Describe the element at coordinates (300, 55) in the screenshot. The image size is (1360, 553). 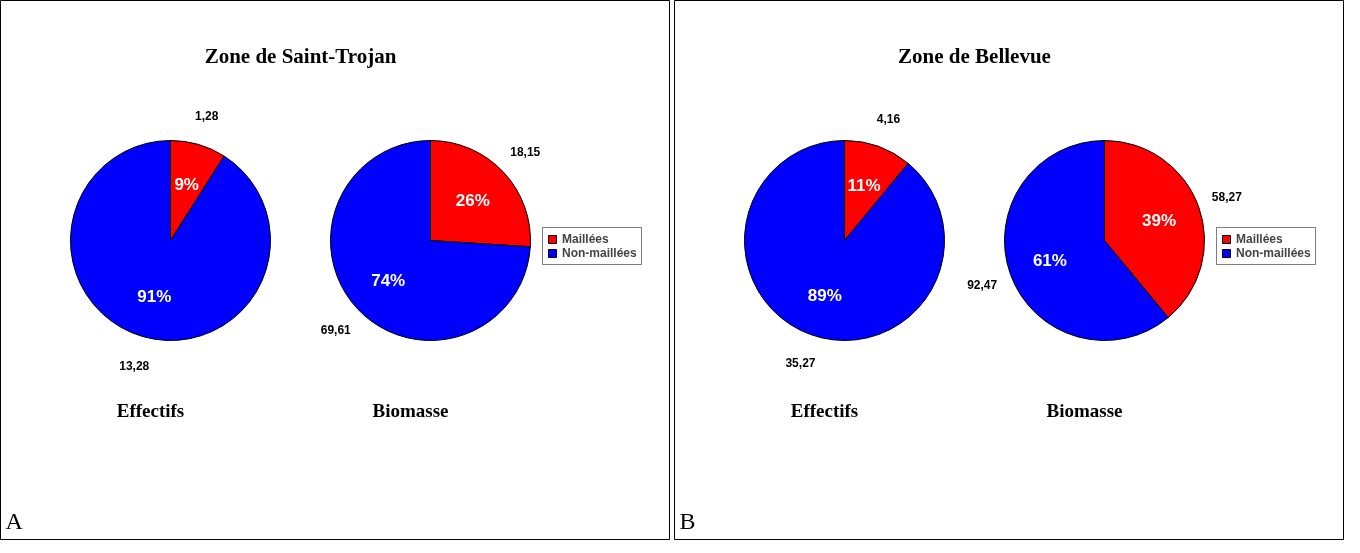
I see `chart-title: Zone de Saint-Trojan` at that location.